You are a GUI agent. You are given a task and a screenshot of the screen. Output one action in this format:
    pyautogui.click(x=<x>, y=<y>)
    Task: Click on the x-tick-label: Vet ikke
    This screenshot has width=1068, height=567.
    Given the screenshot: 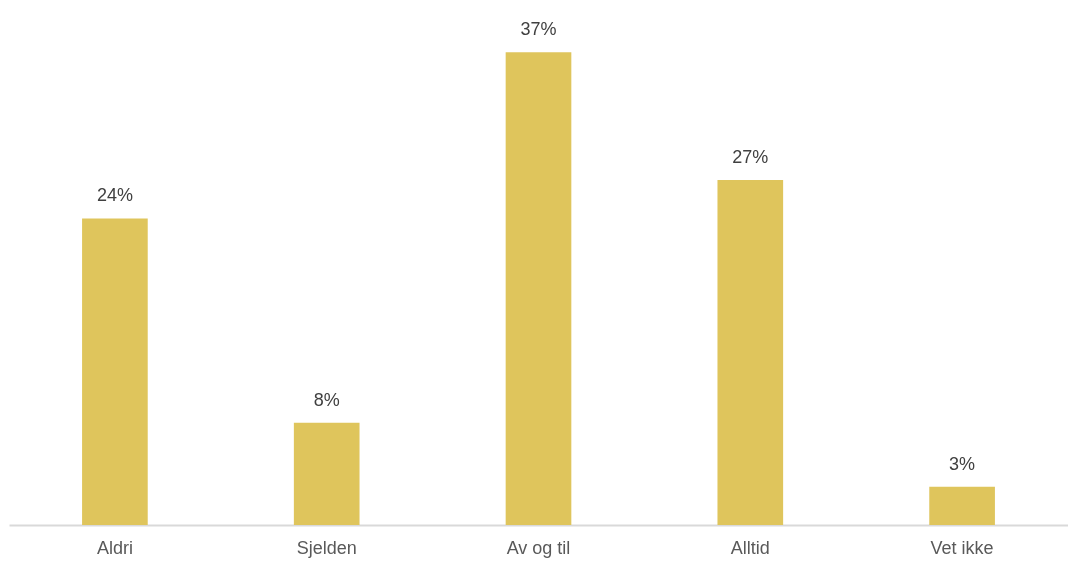 What is the action you would take?
    pyautogui.click(x=962, y=547)
    